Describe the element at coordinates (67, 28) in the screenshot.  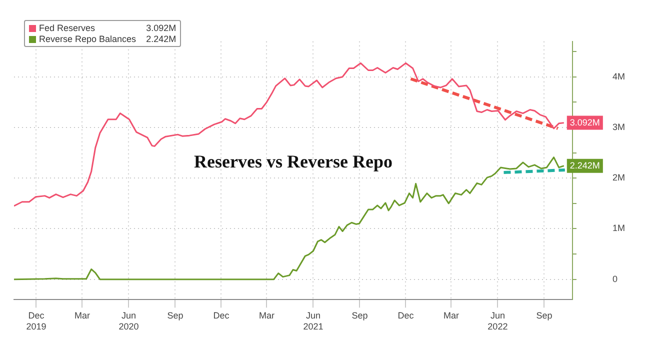
I see `legend-label: Fed Reserves` at that location.